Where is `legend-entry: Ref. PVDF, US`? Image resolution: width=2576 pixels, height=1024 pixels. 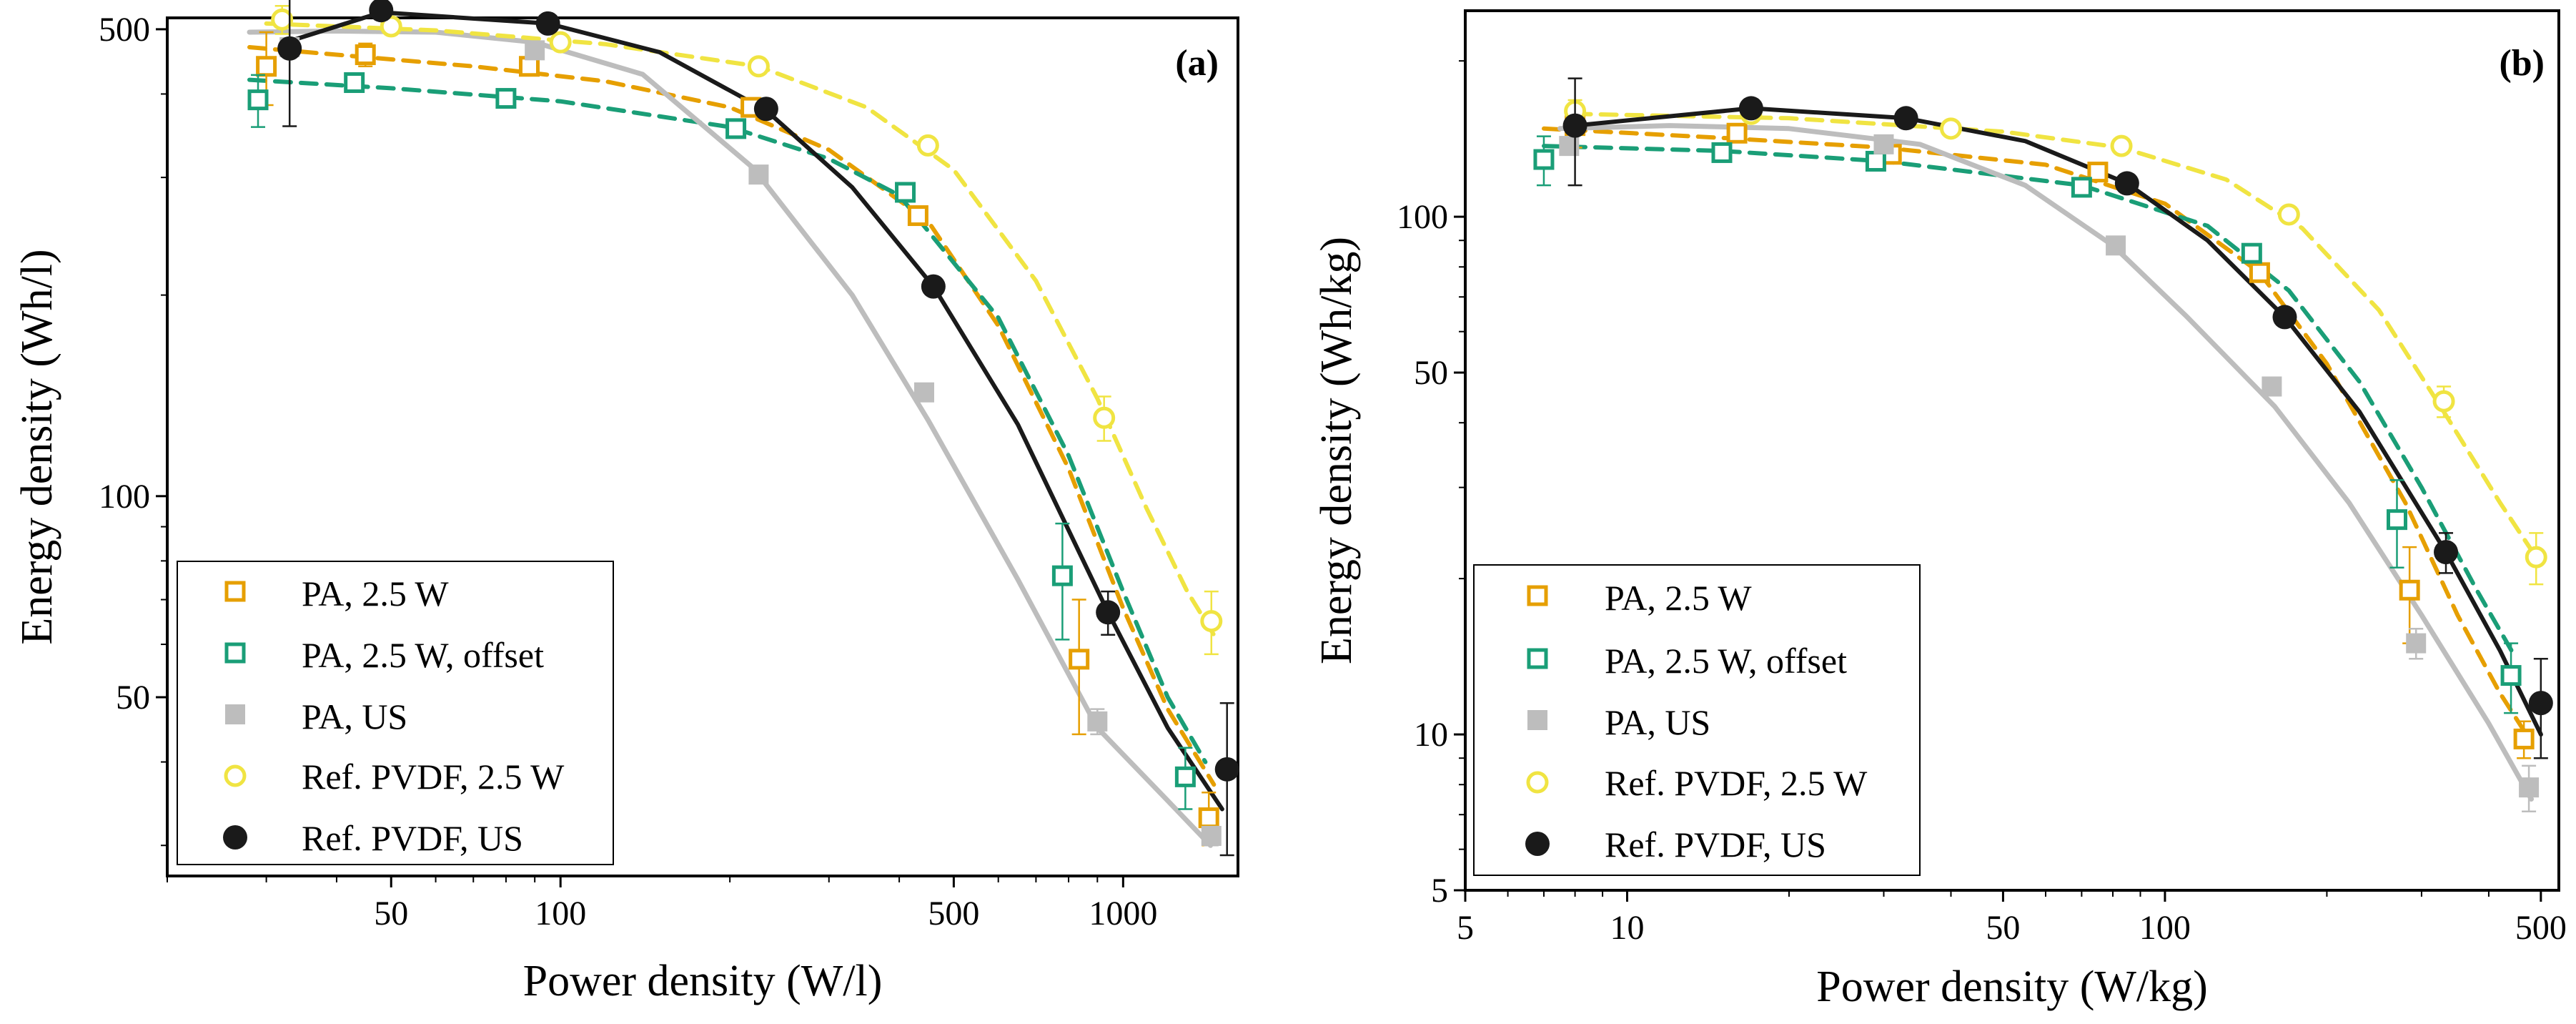 legend-entry: Ref. PVDF, US is located at coordinates (1676, 844).